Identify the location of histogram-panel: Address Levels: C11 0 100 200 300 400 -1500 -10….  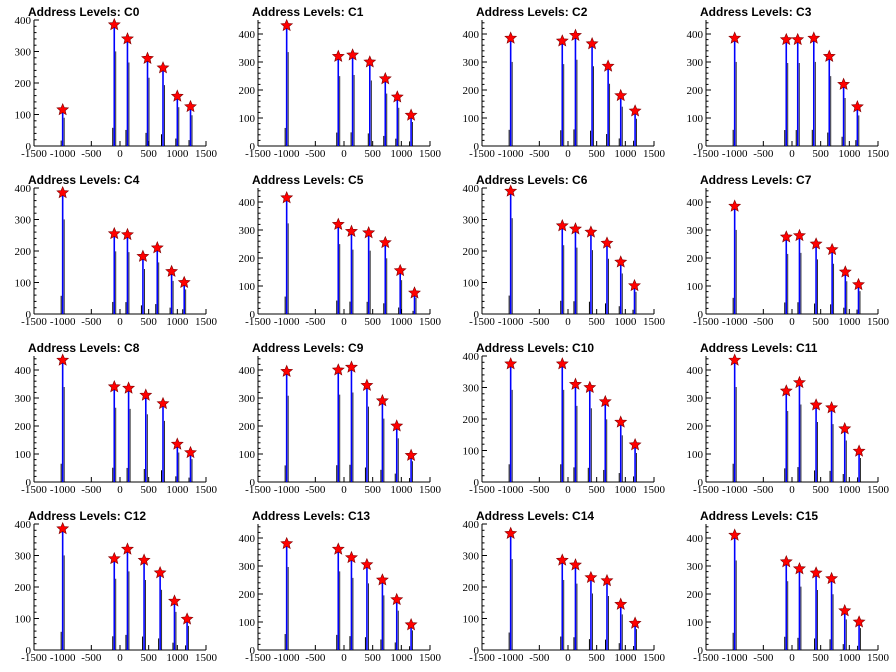
(784, 420).